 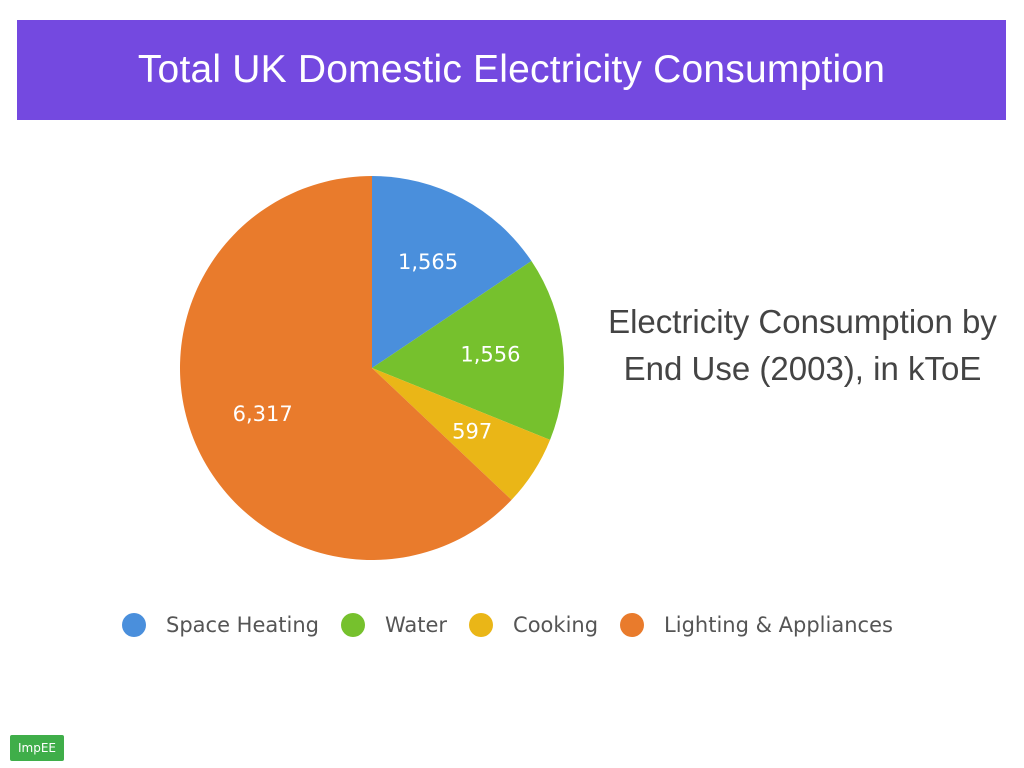 What do you see at coordinates (242, 625) in the screenshot?
I see `legend-label: Space Heating` at bounding box center [242, 625].